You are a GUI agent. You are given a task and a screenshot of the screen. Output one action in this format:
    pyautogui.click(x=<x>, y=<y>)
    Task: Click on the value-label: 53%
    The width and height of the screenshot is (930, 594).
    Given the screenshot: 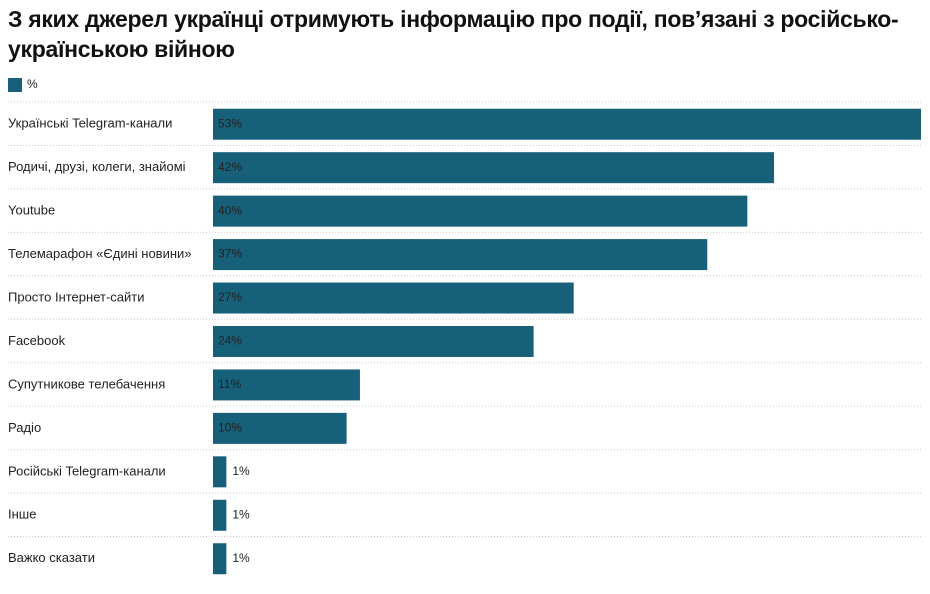 What is the action you would take?
    pyautogui.click(x=230, y=123)
    